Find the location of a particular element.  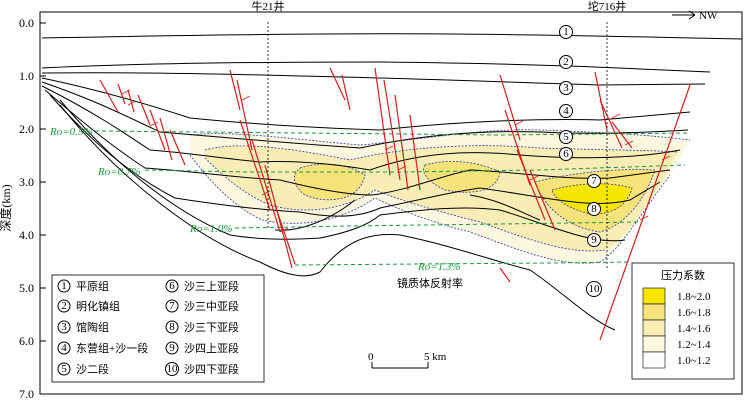

depth-tick-label: 4.0 is located at coordinates (26, 235).